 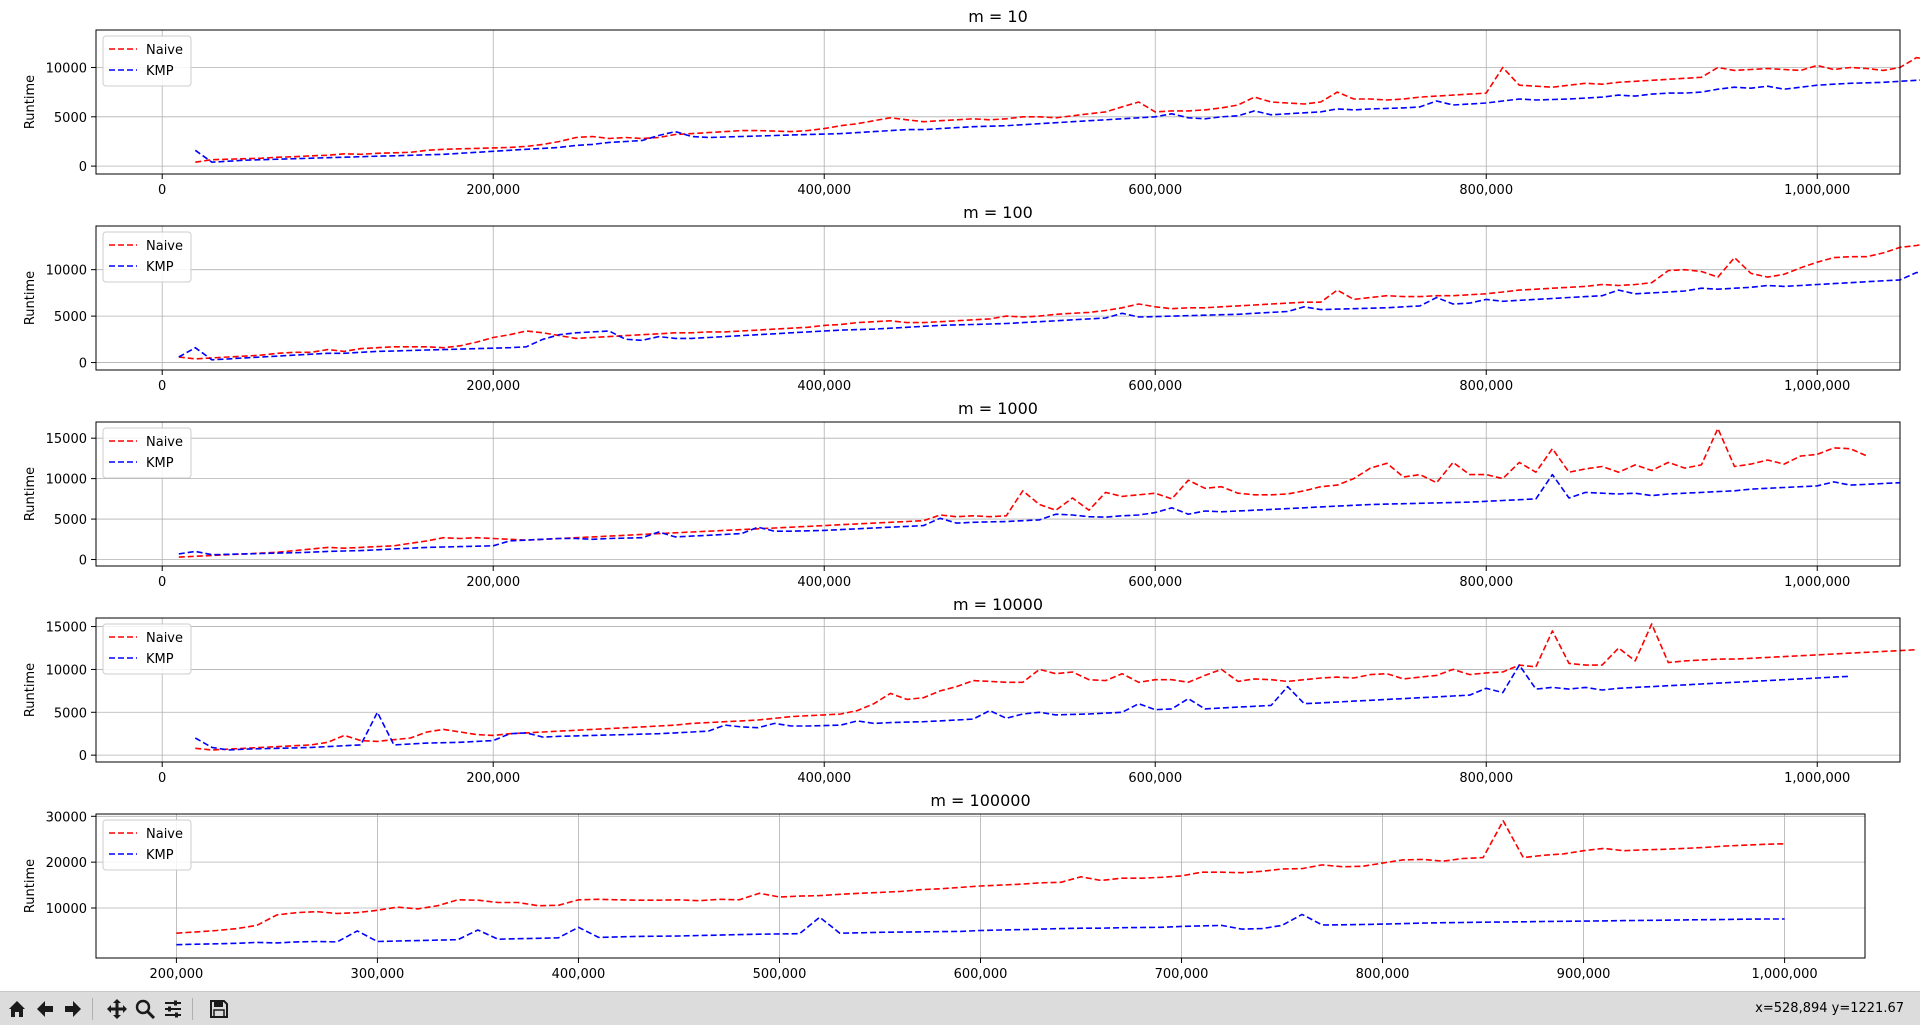 I want to click on arrow-right-icon, so click(x=73, y=1009).